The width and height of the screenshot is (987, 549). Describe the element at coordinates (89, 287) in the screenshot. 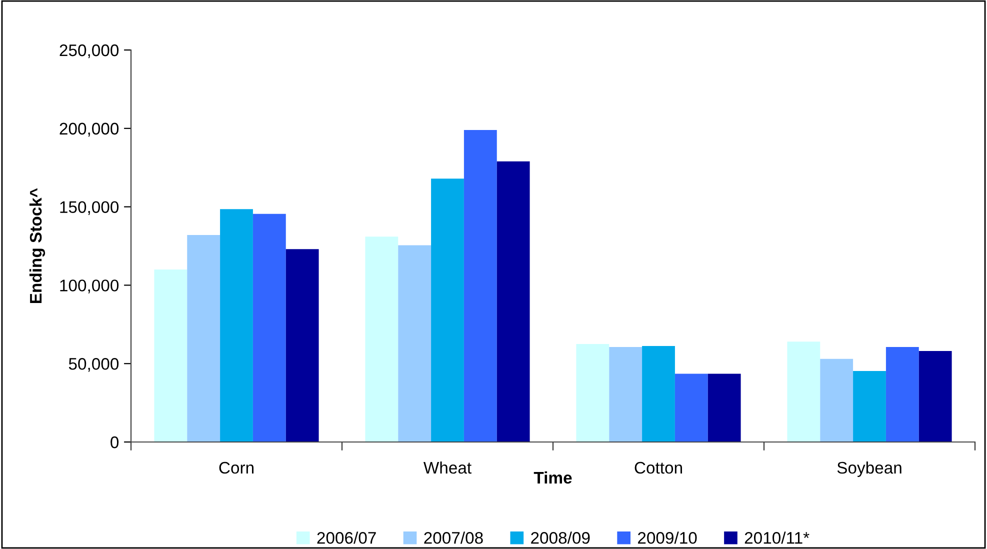

I see `y-tick-label: 100,000` at that location.